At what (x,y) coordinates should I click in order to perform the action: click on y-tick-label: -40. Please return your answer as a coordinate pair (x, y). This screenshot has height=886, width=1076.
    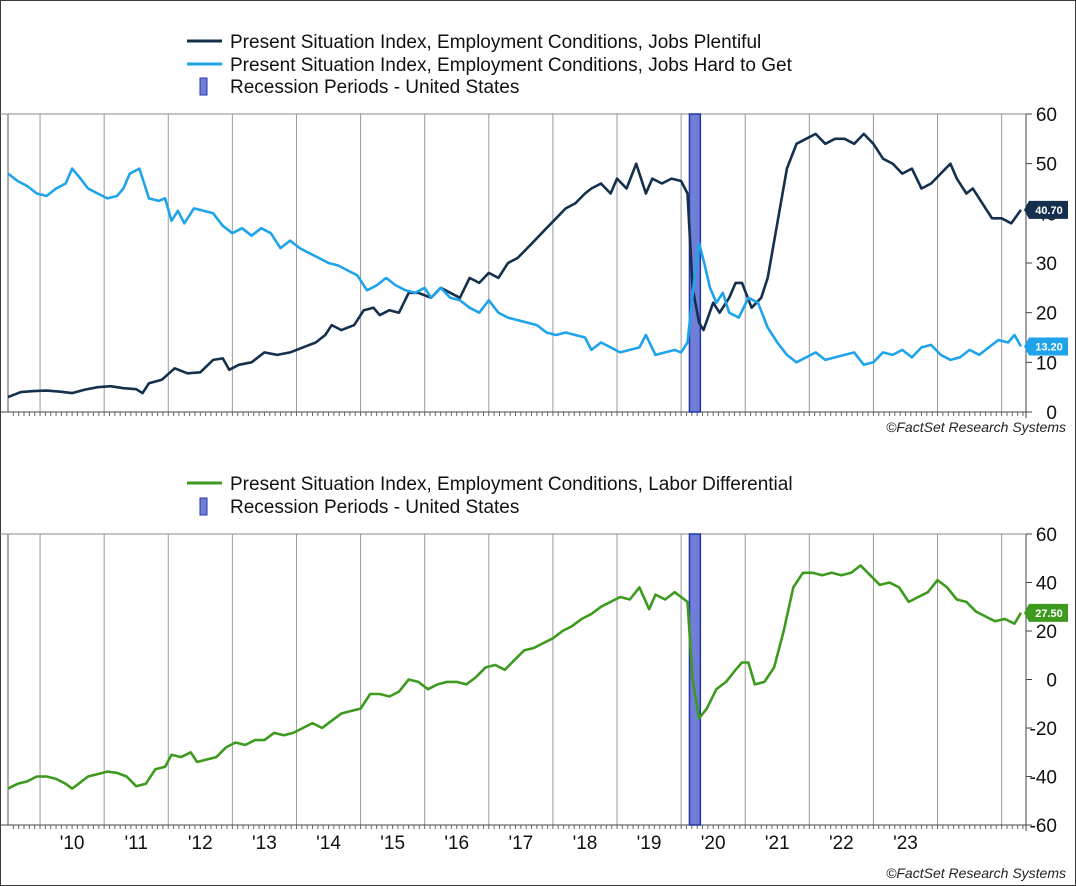
    Looking at the image, I should click on (1043, 778).